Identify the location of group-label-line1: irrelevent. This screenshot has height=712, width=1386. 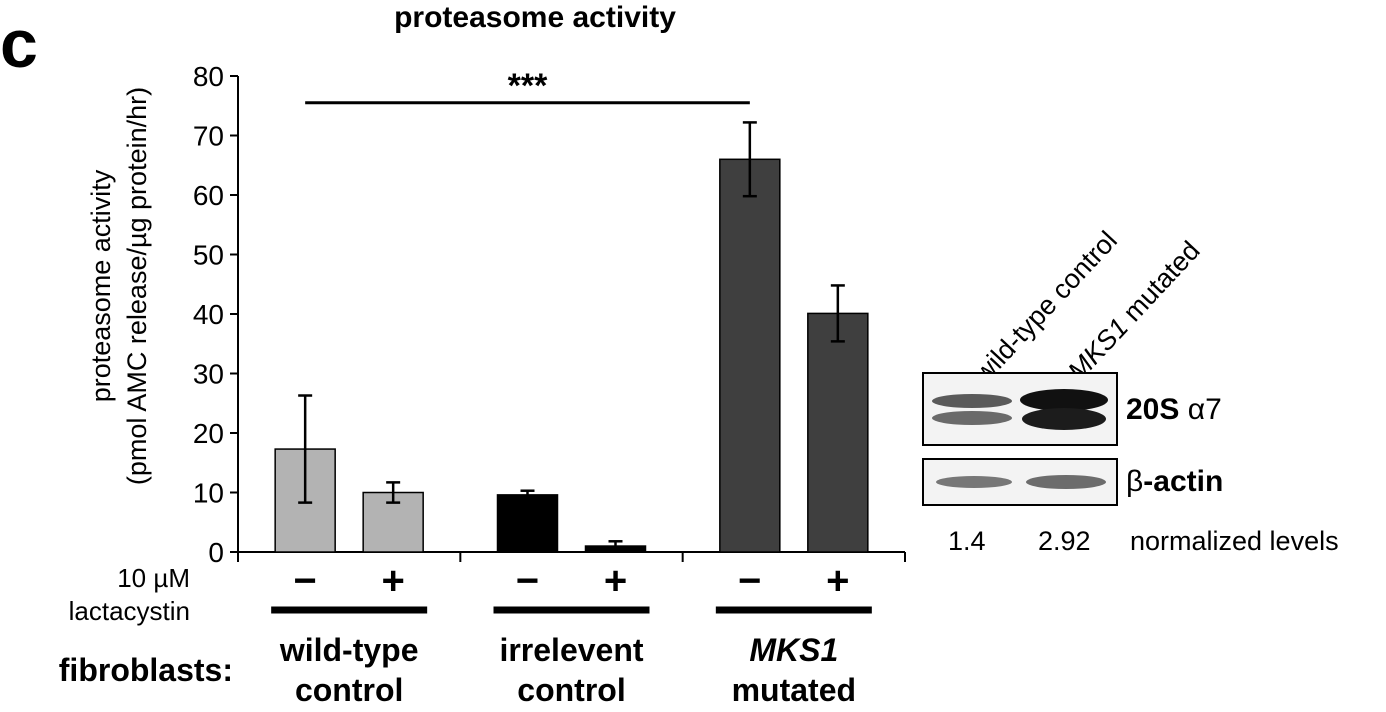
(571, 650).